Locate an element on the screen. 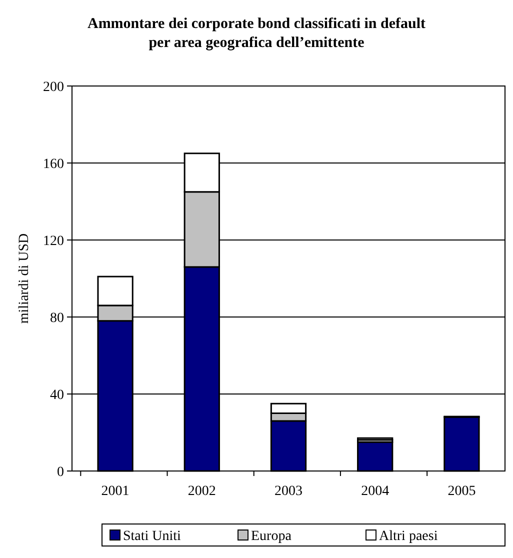  x-tick-label: 2004 is located at coordinates (375, 491).